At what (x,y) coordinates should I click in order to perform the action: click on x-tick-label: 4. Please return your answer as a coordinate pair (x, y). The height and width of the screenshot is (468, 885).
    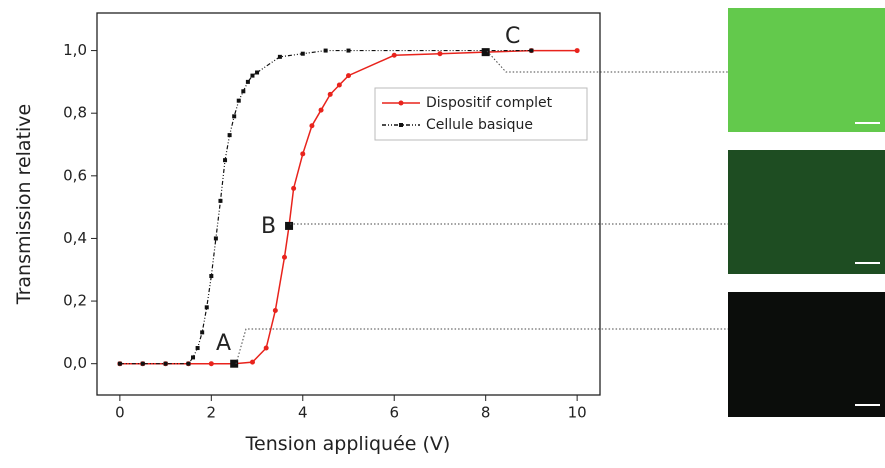
    Looking at the image, I should click on (303, 413).